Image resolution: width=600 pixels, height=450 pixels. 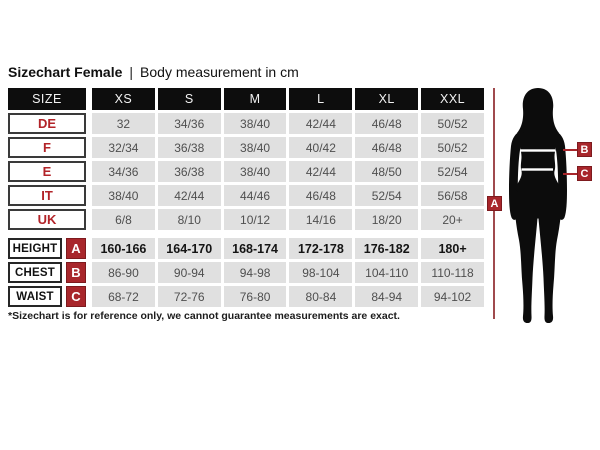 I want to click on chest-pointer-line, so click(x=570, y=150).